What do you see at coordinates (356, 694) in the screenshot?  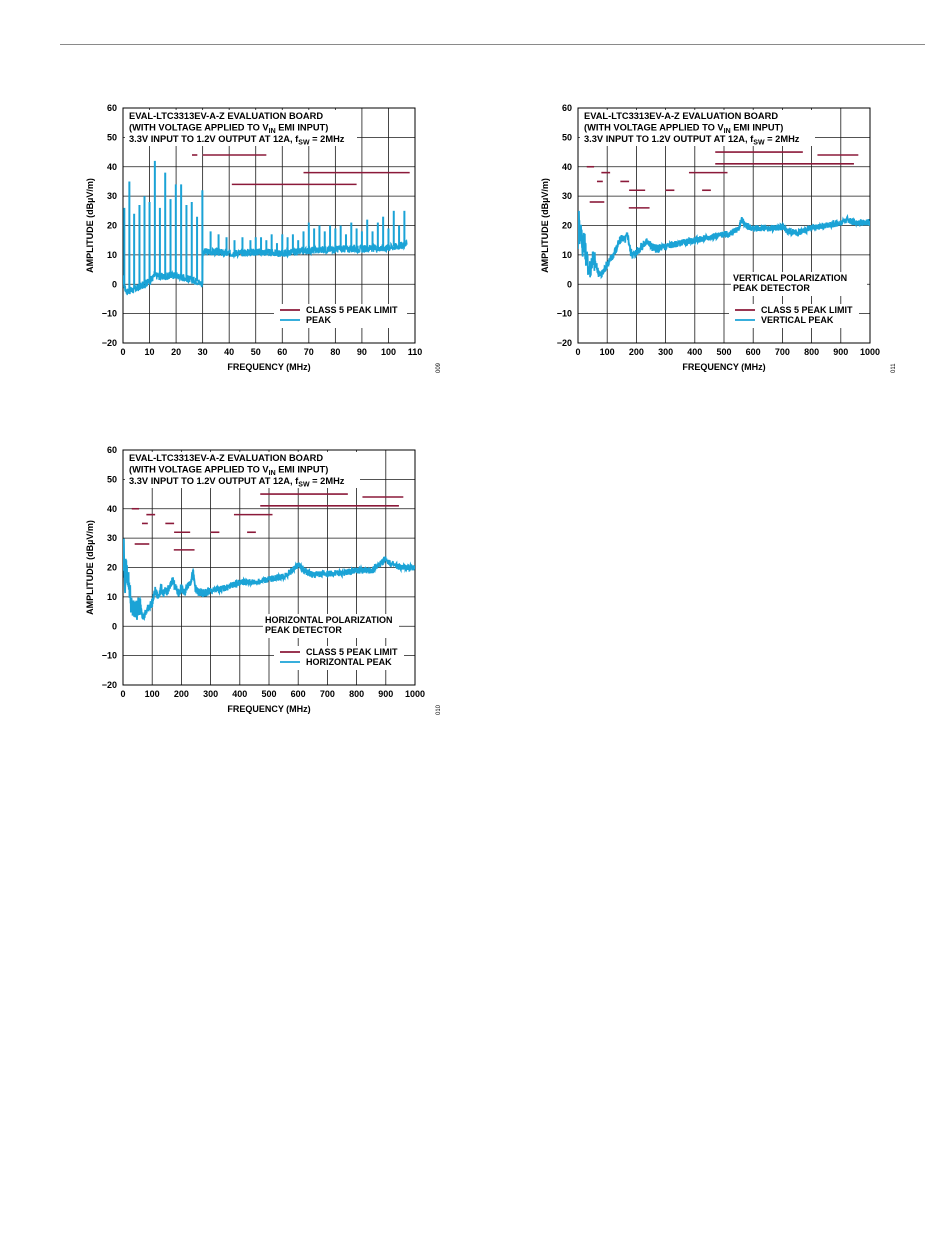 I see `x-tick-label: 800` at bounding box center [356, 694].